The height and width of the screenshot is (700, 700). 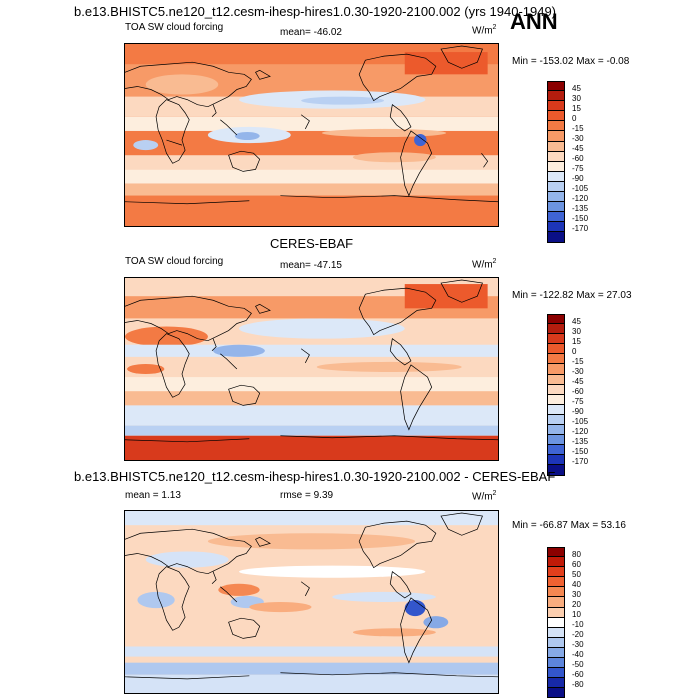 I want to click on panel3-tick: -60, so click(x=578, y=674).